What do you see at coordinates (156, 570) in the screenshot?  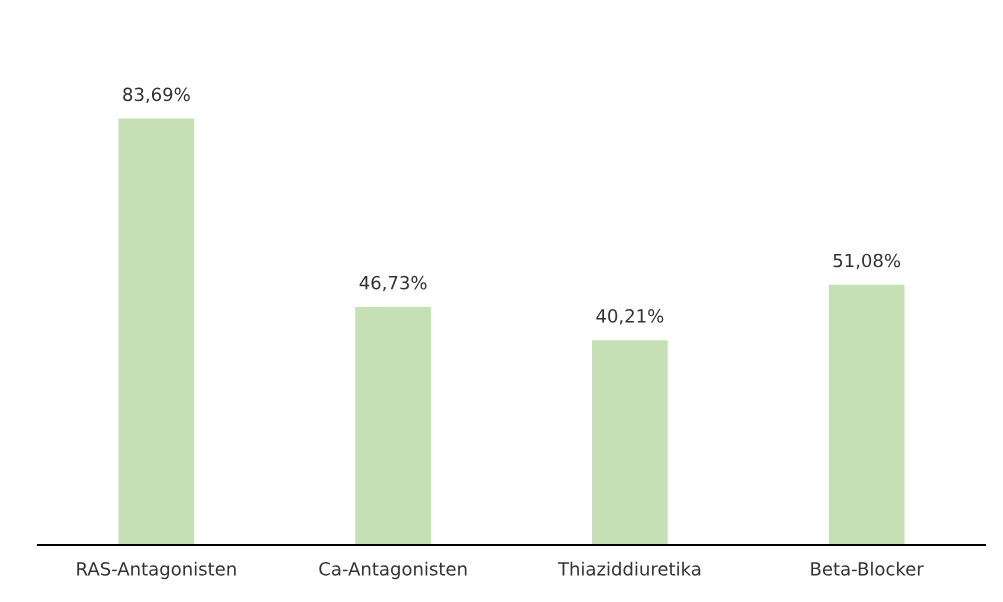 I see `x-tick-label: RAS-Antagonisten` at bounding box center [156, 570].